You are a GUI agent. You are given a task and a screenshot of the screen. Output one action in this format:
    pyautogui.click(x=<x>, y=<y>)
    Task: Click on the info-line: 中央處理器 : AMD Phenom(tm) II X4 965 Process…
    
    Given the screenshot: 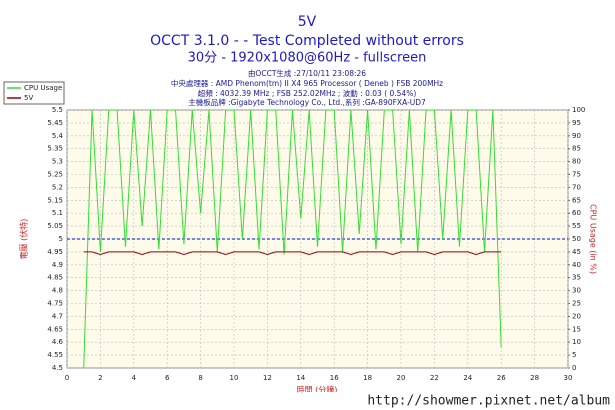 What is the action you would take?
    pyautogui.click(x=307, y=83)
    